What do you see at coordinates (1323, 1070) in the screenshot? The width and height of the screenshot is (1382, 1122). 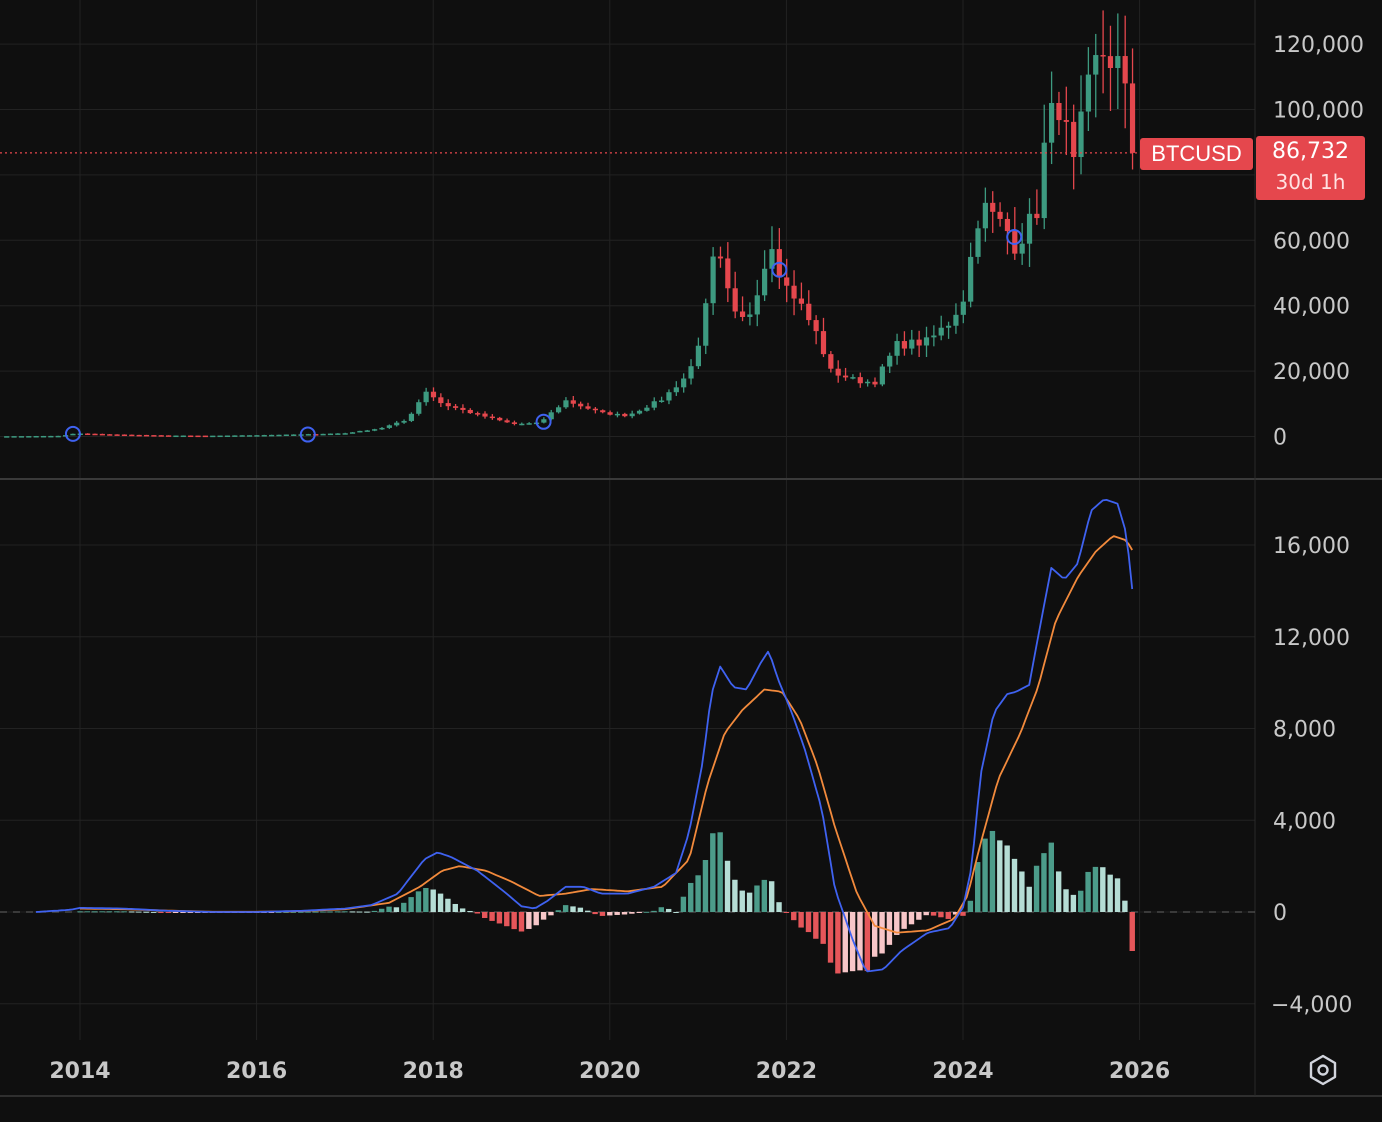 I see `chart-settings-icon` at bounding box center [1323, 1070].